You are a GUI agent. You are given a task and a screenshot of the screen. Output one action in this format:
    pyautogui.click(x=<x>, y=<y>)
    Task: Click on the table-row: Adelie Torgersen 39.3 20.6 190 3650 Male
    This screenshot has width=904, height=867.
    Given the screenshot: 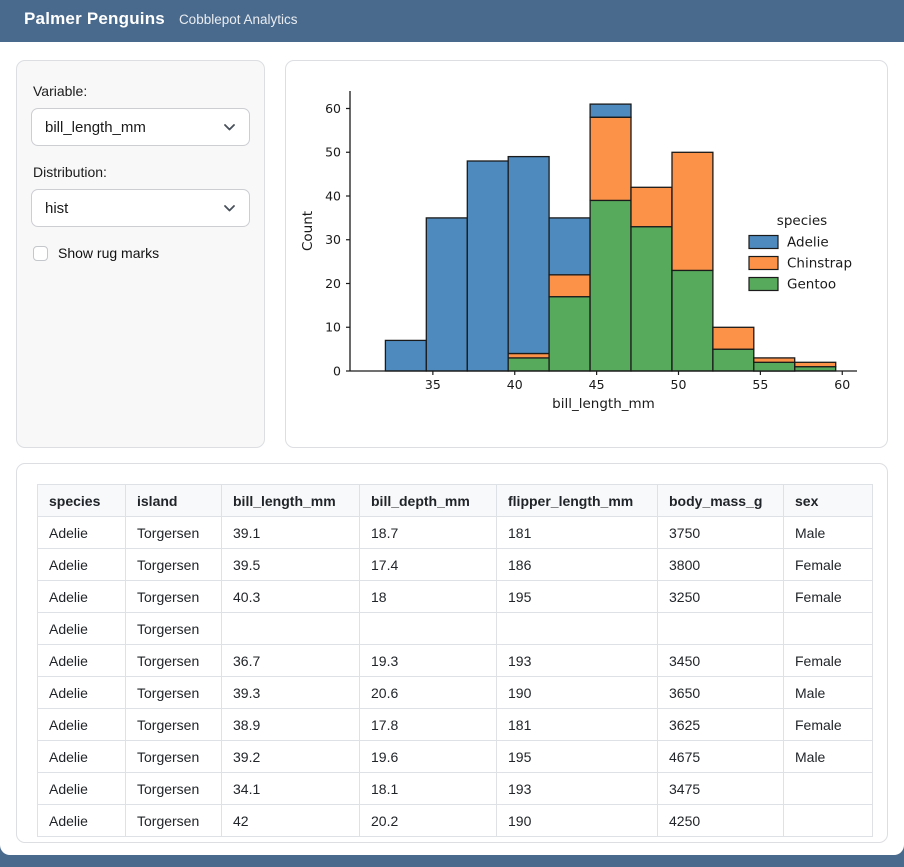 What is the action you would take?
    pyautogui.click(x=455, y=692)
    